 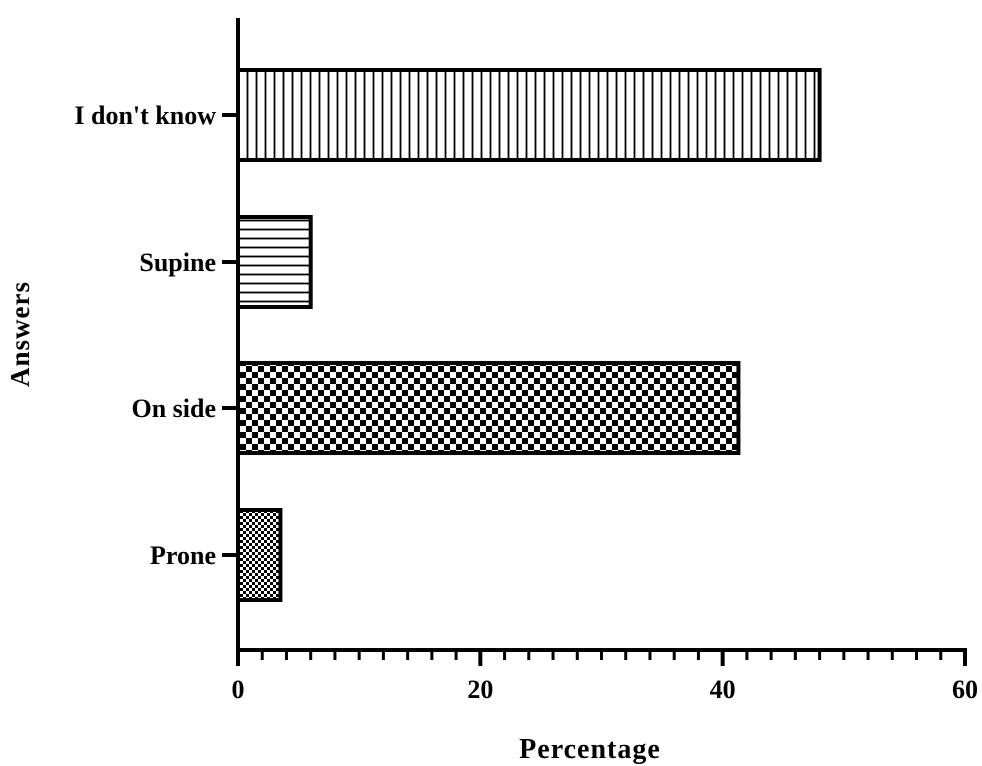 What do you see at coordinates (488, 408) in the screenshot?
I see `bar-on-side` at bounding box center [488, 408].